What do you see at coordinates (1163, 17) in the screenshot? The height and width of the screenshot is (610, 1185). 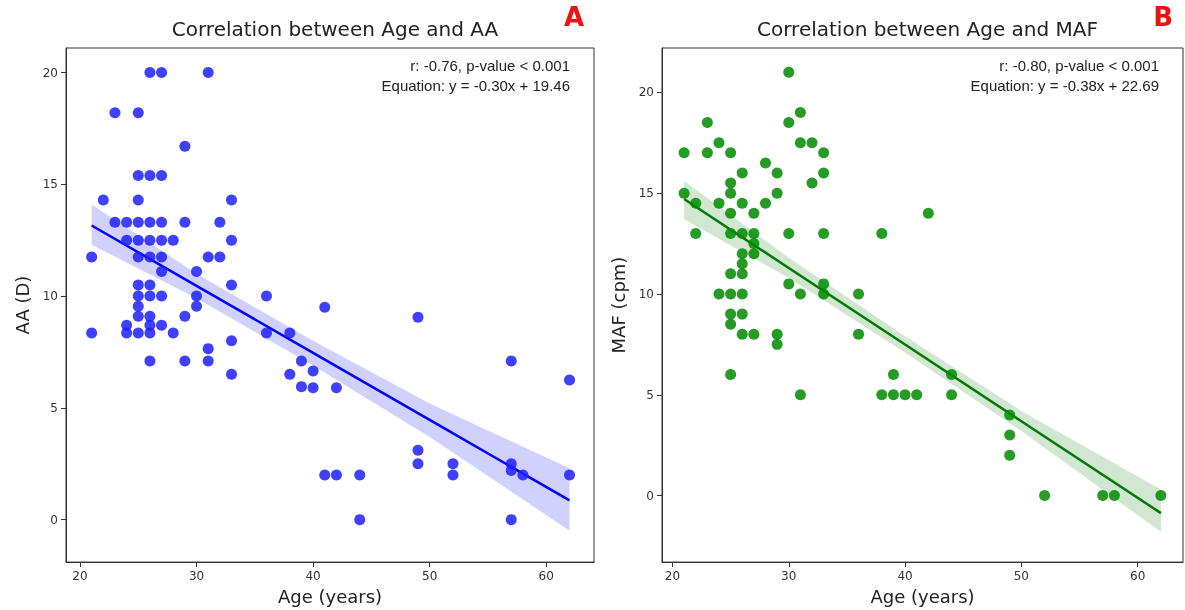 I see `text: B` at bounding box center [1163, 17].